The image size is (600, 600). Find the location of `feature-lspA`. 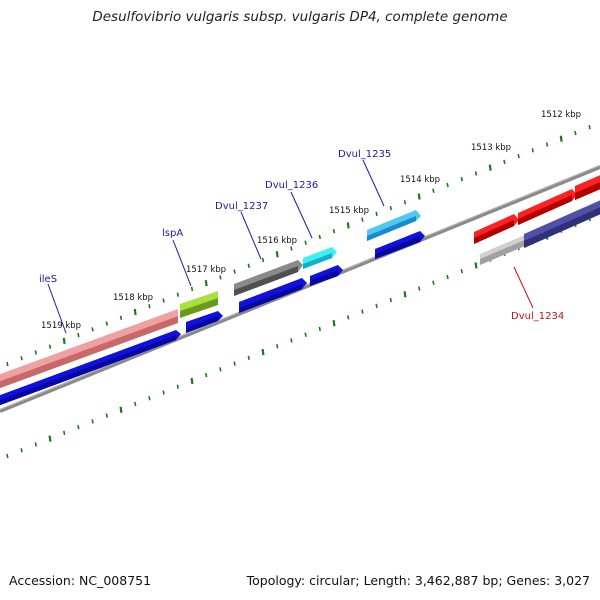

feature-lspA is located at coordinates (199, 304).